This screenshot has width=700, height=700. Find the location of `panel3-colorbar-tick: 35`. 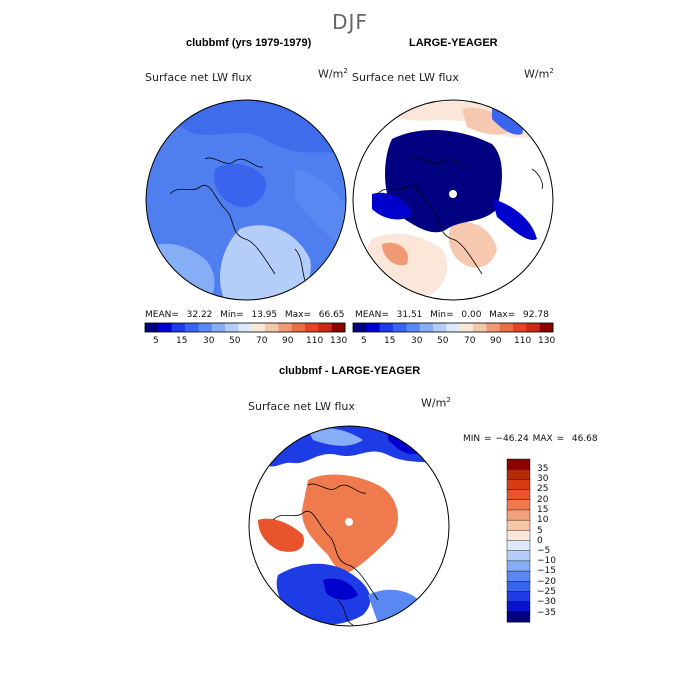

panel3-colorbar-tick: 35 is located at coordinates (543, 469).